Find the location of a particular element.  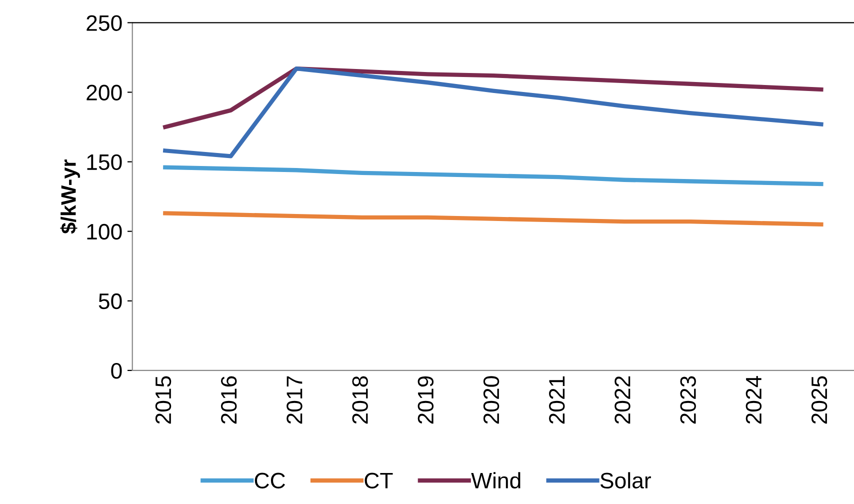

x-tick-label: 2024 is located at coordinates (754, 400).